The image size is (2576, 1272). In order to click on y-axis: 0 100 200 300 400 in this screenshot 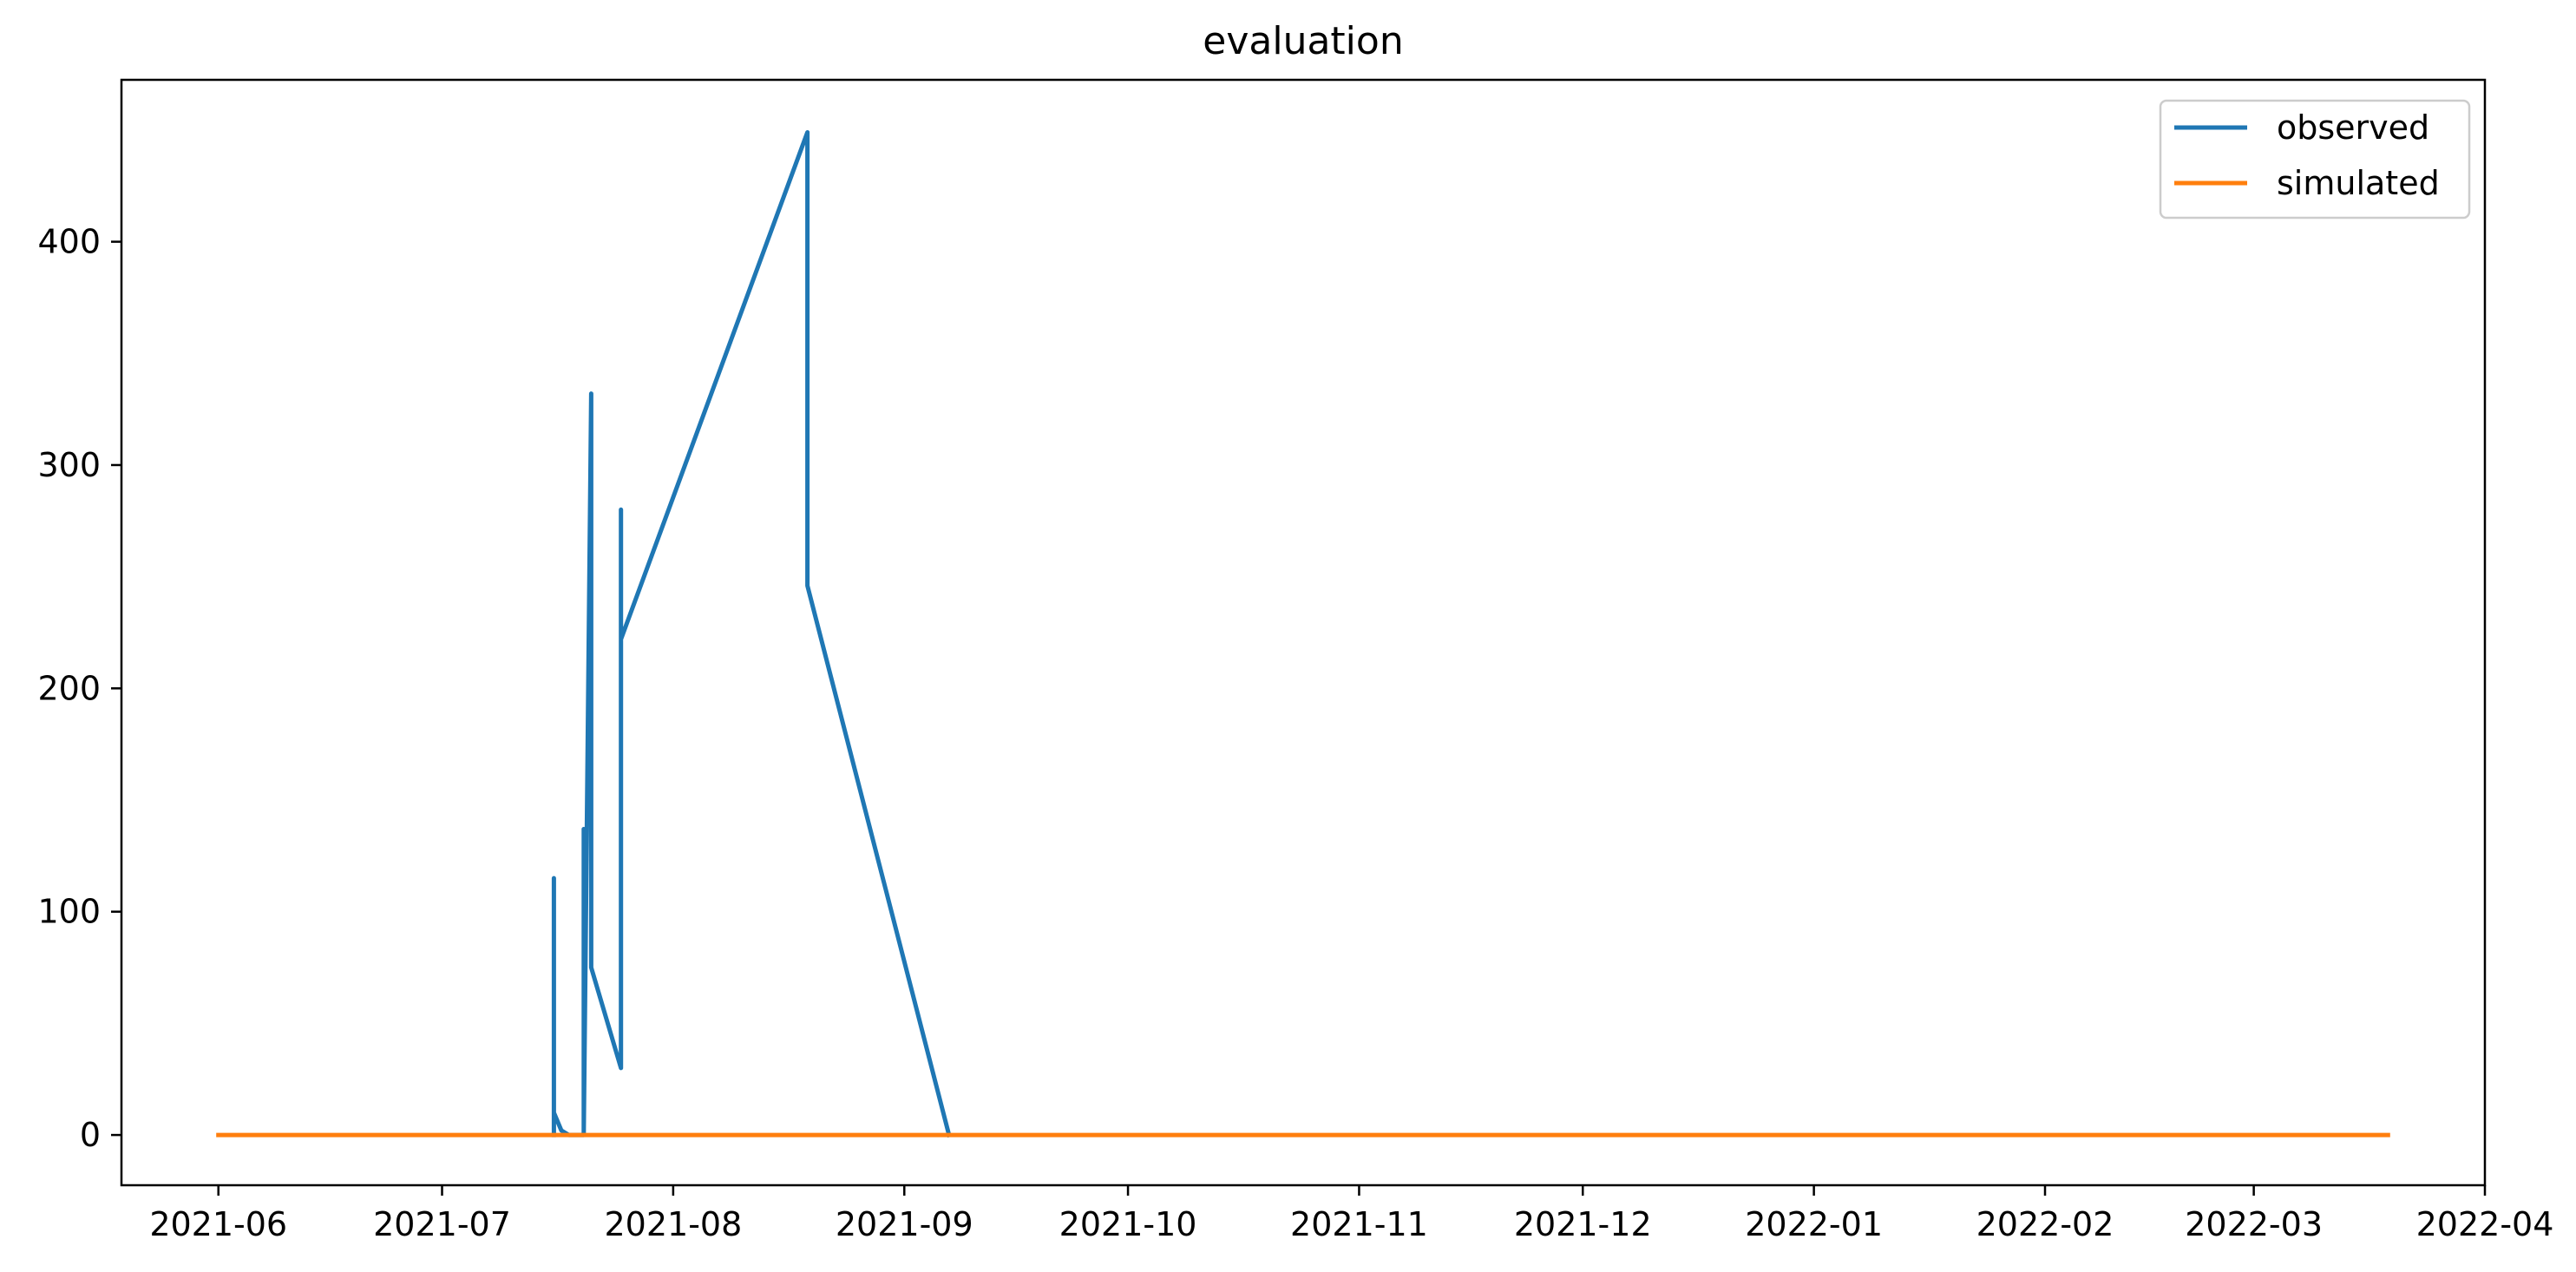, I will do `click(79, 688)`.